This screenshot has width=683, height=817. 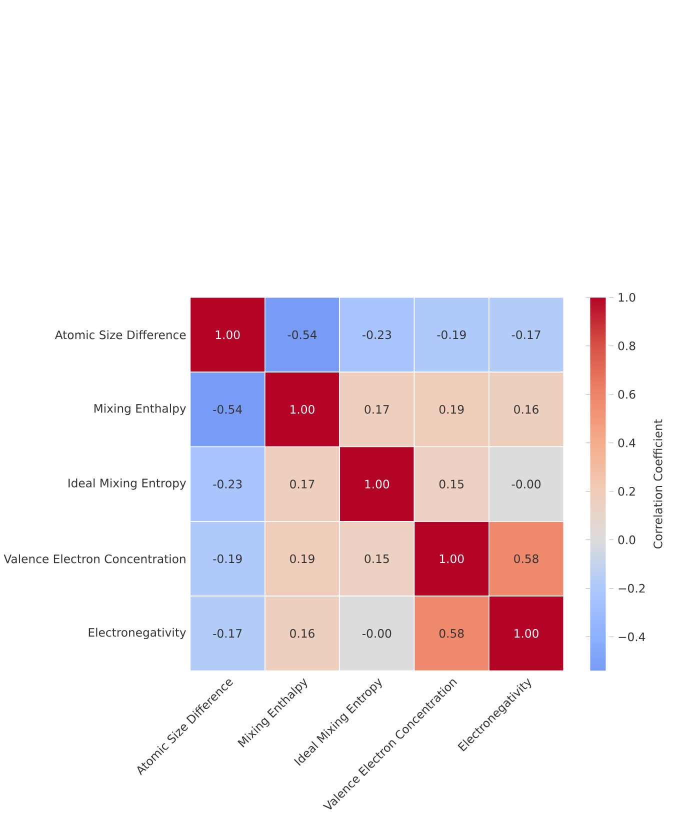 What do you see at coordinates (657, 483) in the screenshot?
I see `color-bar-title: Correlation Coefficient` at bounding box center [657, 483].